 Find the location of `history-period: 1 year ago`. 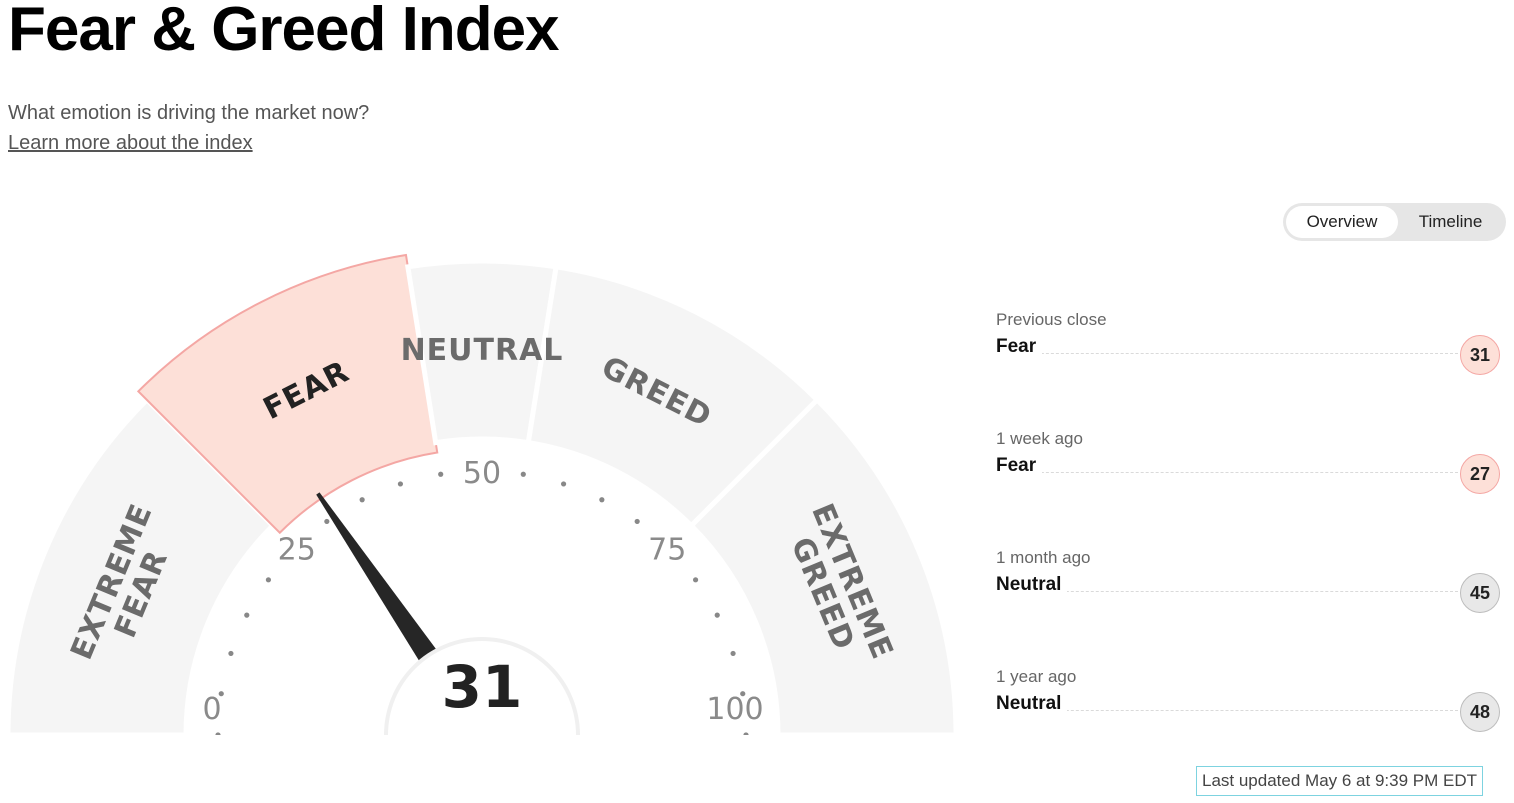

history-period: 1 year ago is located at coordinates (1036, 676).